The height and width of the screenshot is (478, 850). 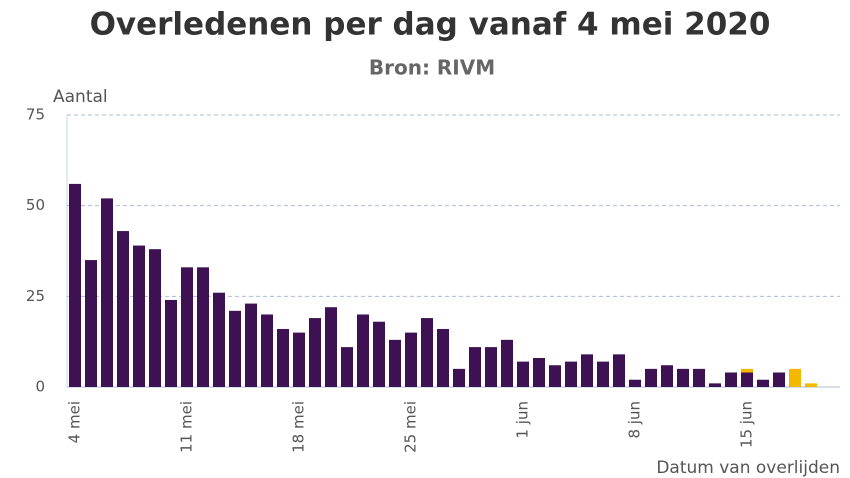 What do you see at coordinates (35, 296) in the screenshot?
I see `y-tick-label: 25` at bounding box center [35, 296].